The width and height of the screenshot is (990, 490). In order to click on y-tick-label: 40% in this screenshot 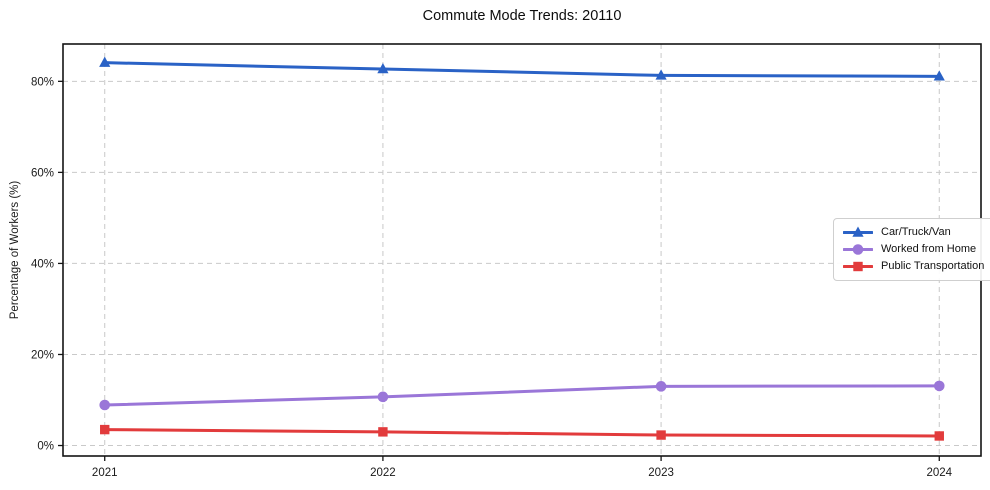, I will do `click(42, 264)`.